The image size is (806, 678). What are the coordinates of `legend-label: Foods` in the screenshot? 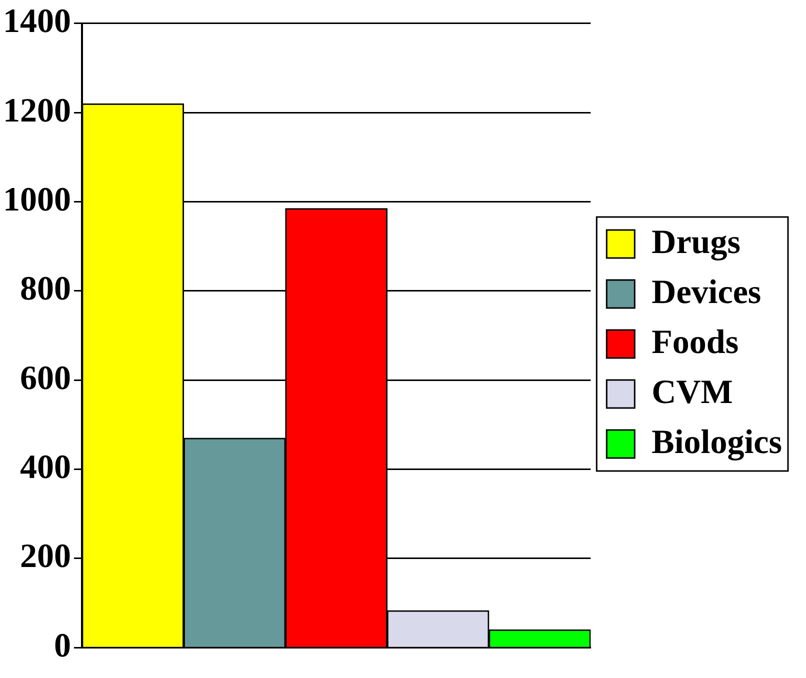 It's located at (695, 342).